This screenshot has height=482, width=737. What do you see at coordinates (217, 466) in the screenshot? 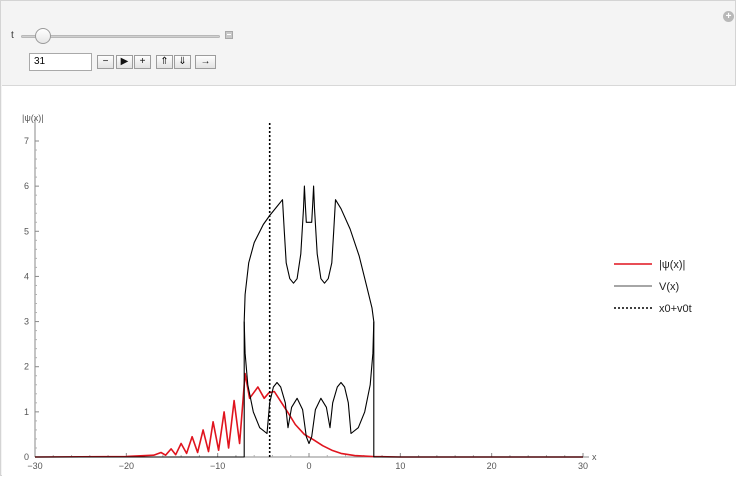
I see `x-tick-label: −10` at bounding box center [217, 466].